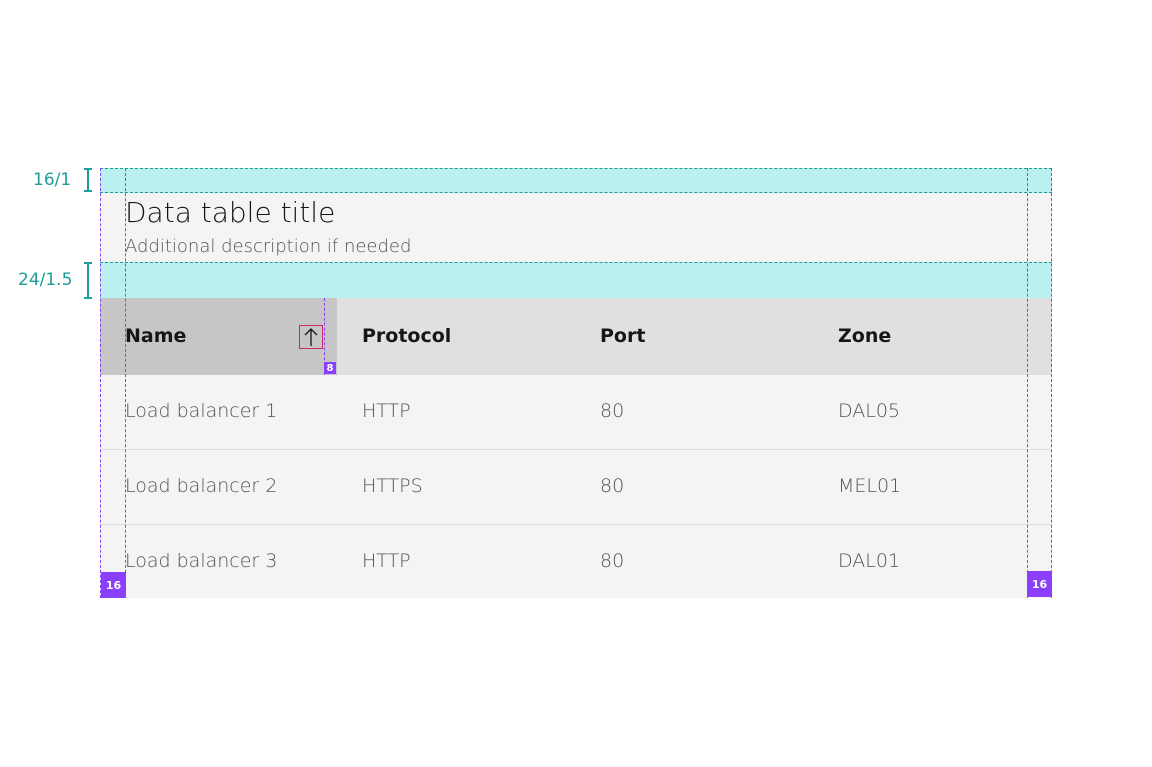 The width and height of the screenshot is (1152, 767). What do you see at coordinates (125, 383) in the screenshot?
I see `guide-line-left-padding` at bounding box center [125, 383].